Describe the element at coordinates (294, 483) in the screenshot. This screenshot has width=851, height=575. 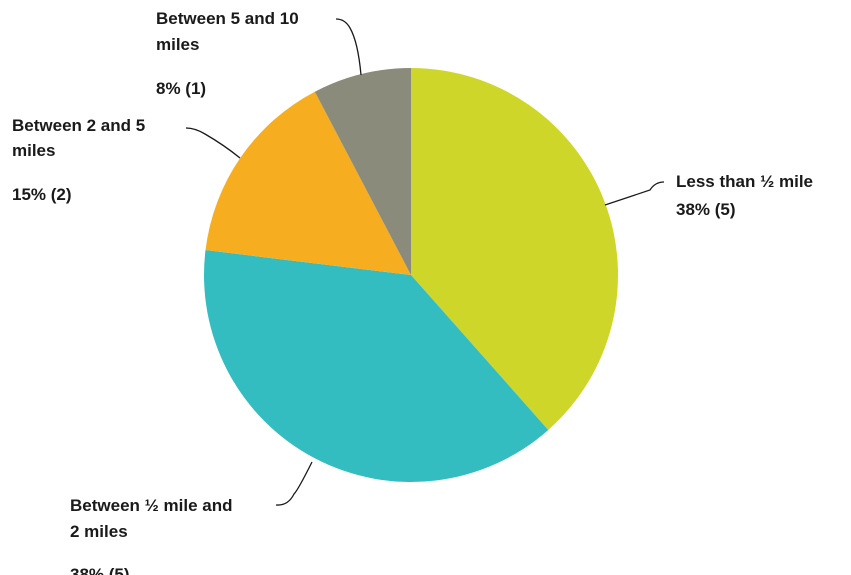
I see `leader-line-half-to-two-miles` at that location.